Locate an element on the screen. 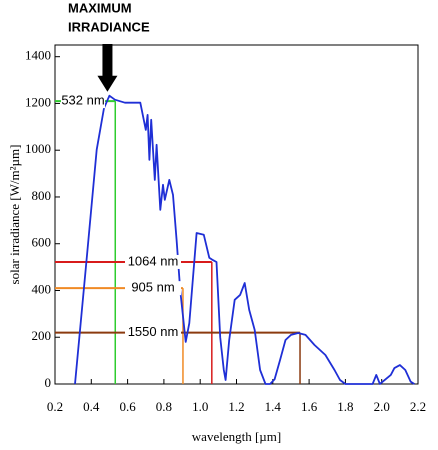 The width and height of the screenshot is (438, 450). y-tick-label: 800 is located at coordinates (42, 195).